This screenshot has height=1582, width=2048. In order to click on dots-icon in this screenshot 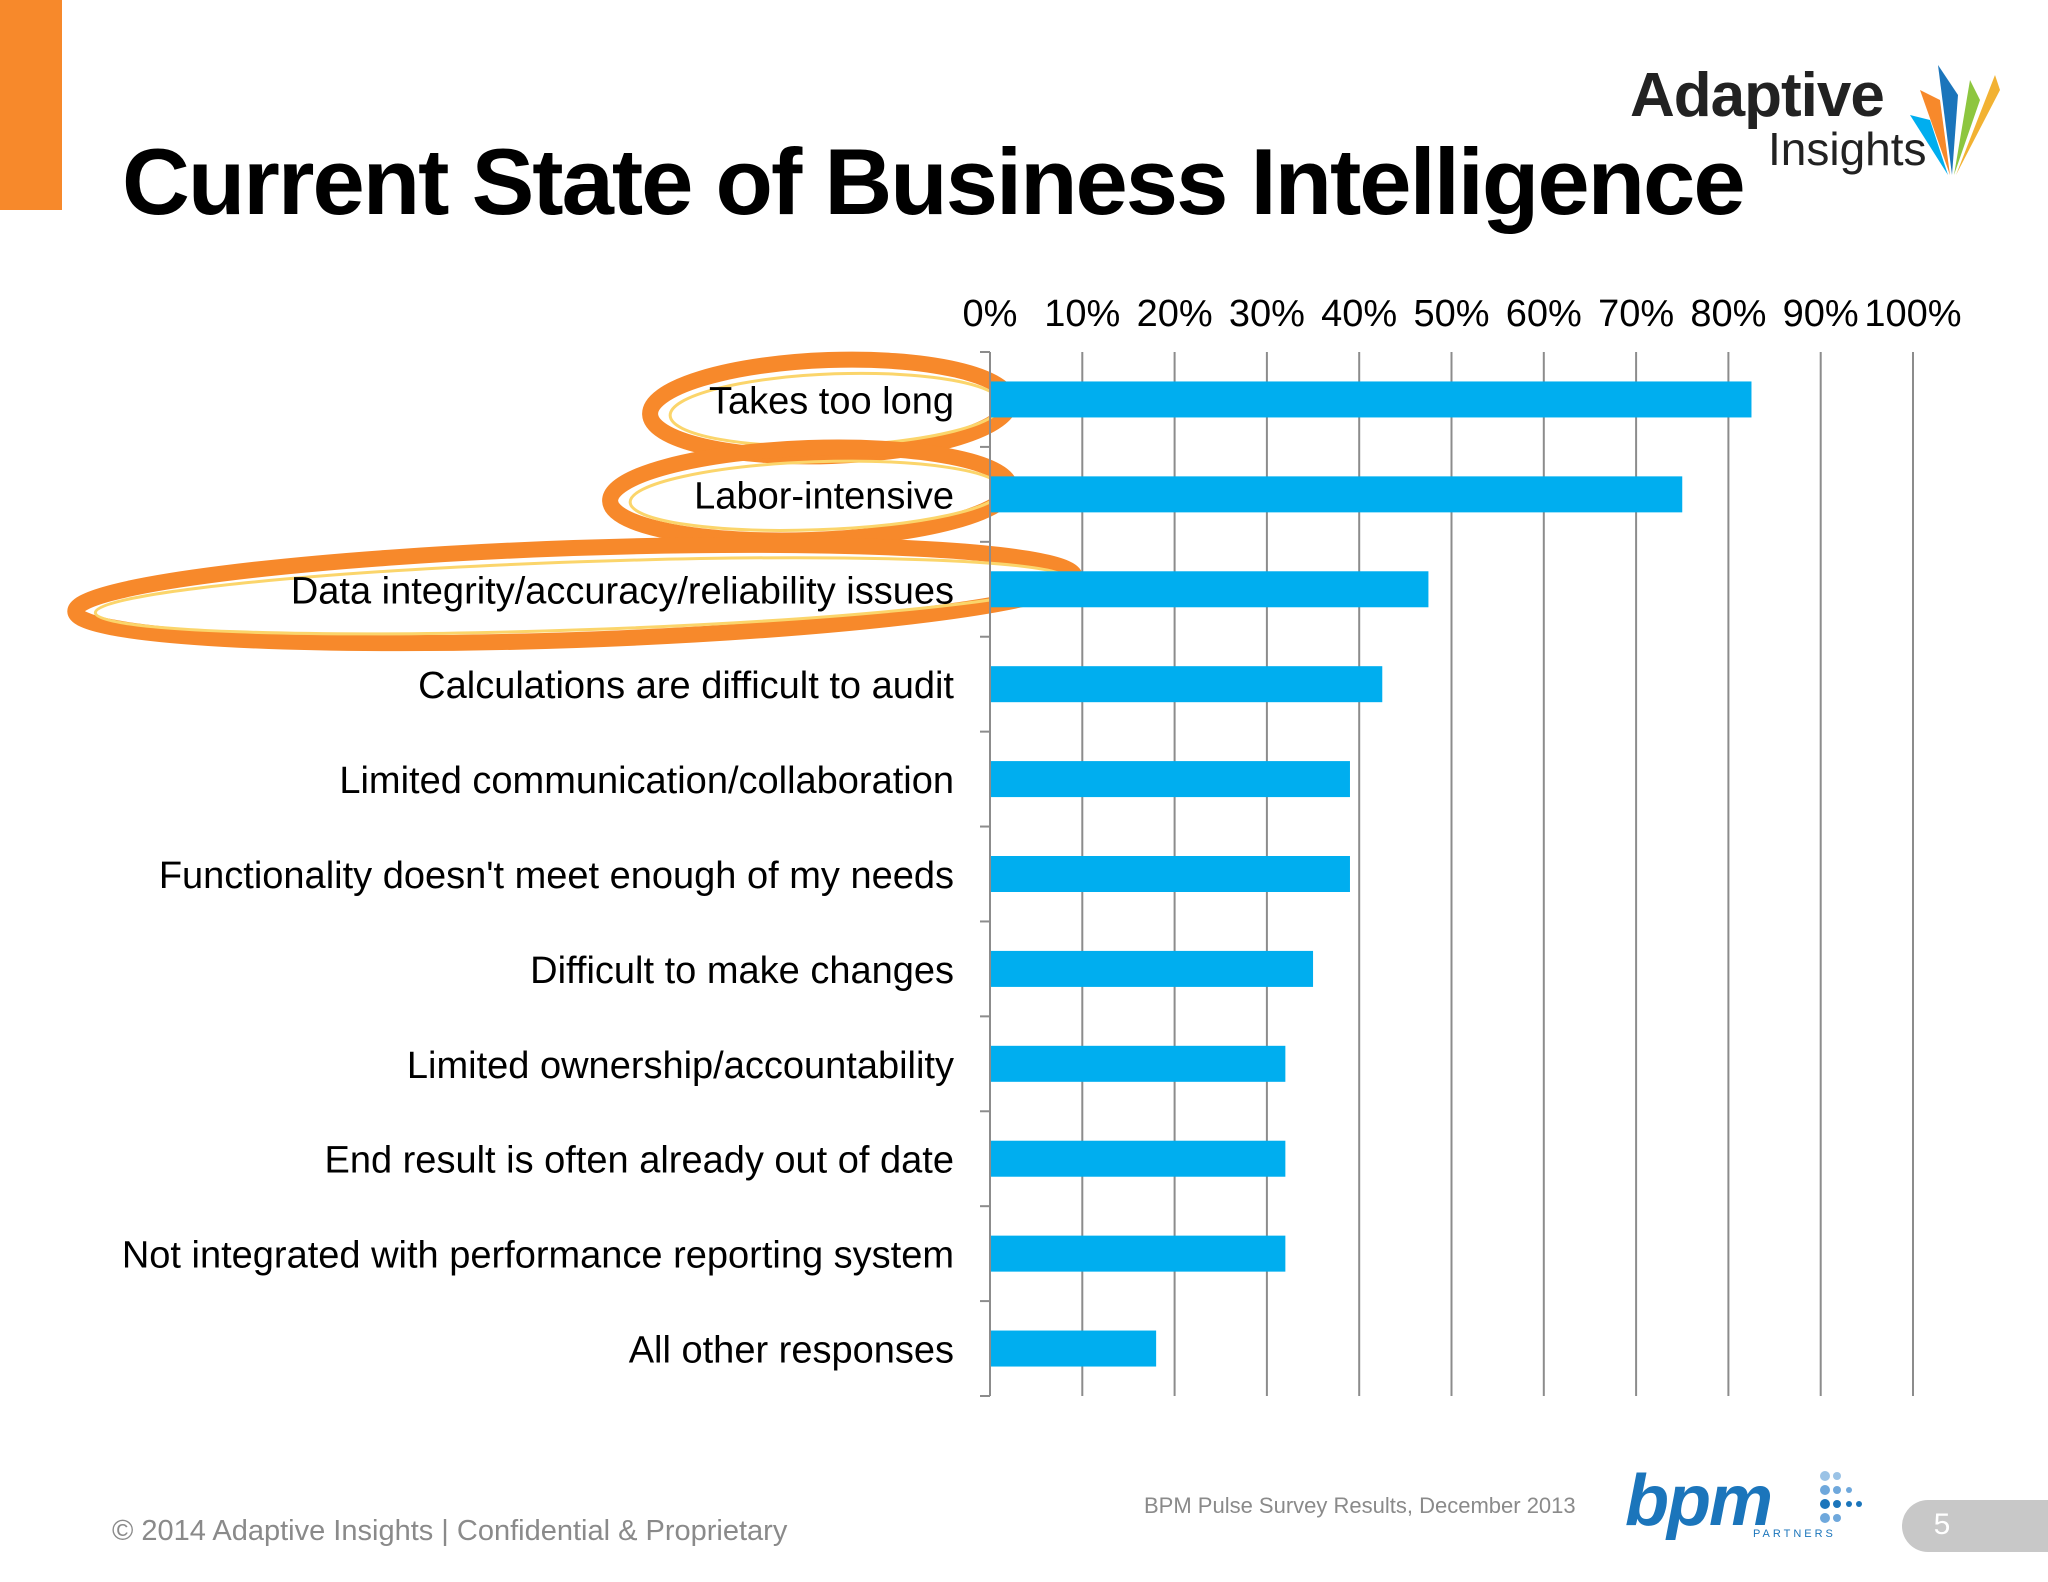, I will do `click(1841, 1497)`.